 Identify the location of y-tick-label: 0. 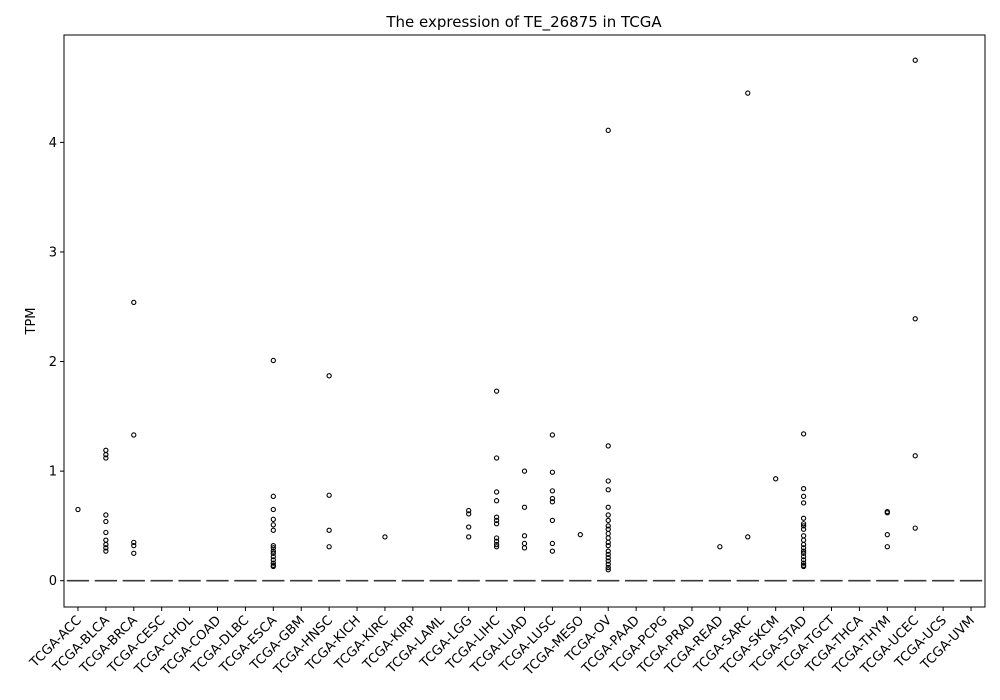
(53, 581).